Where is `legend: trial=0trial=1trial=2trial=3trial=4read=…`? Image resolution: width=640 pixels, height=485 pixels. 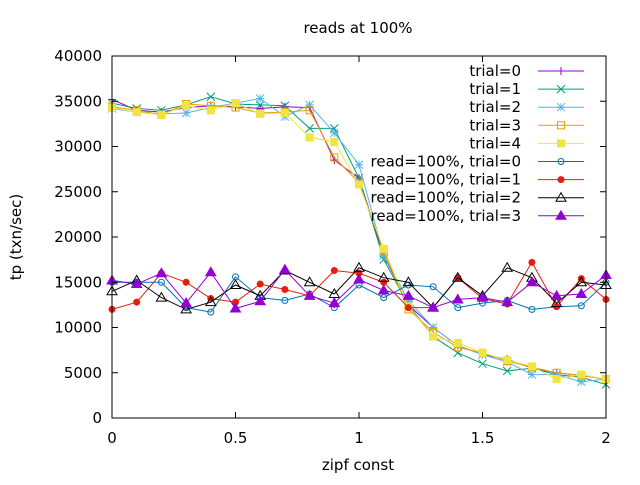
legend: trial=0trial=1trial=2trial=3trial=4read=… is located at coordinates (477, 143).